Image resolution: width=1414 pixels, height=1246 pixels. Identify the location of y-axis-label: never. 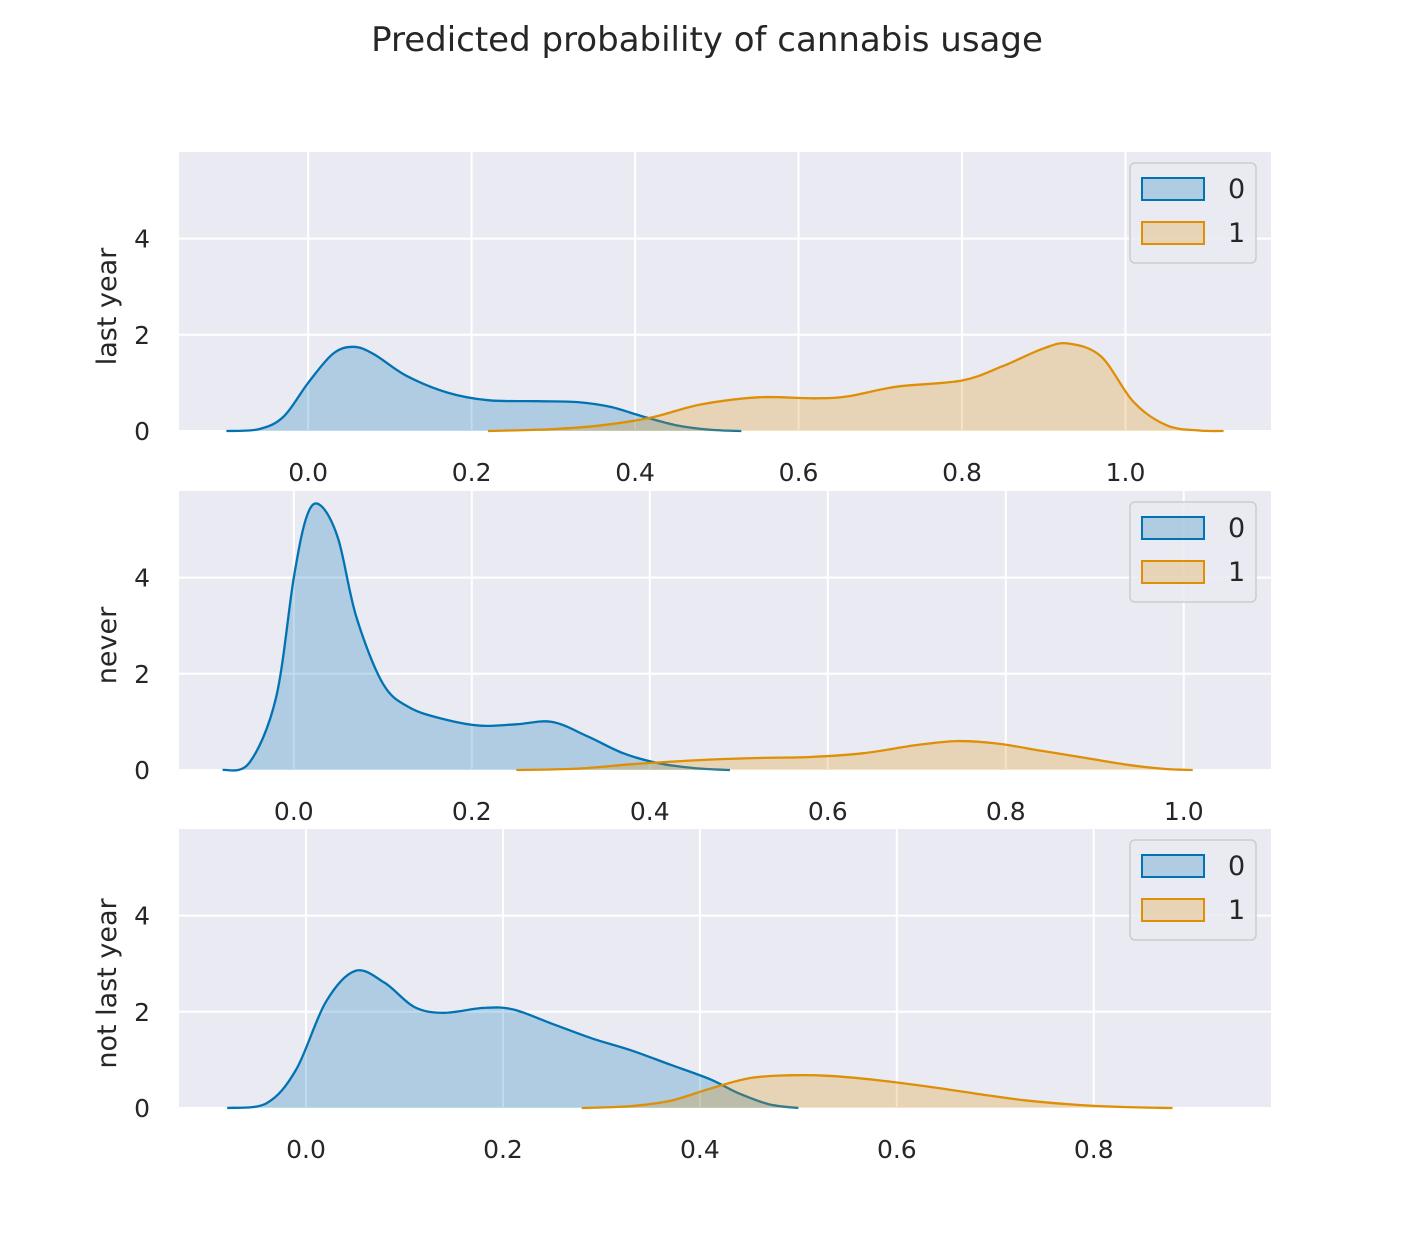
(107, 645).